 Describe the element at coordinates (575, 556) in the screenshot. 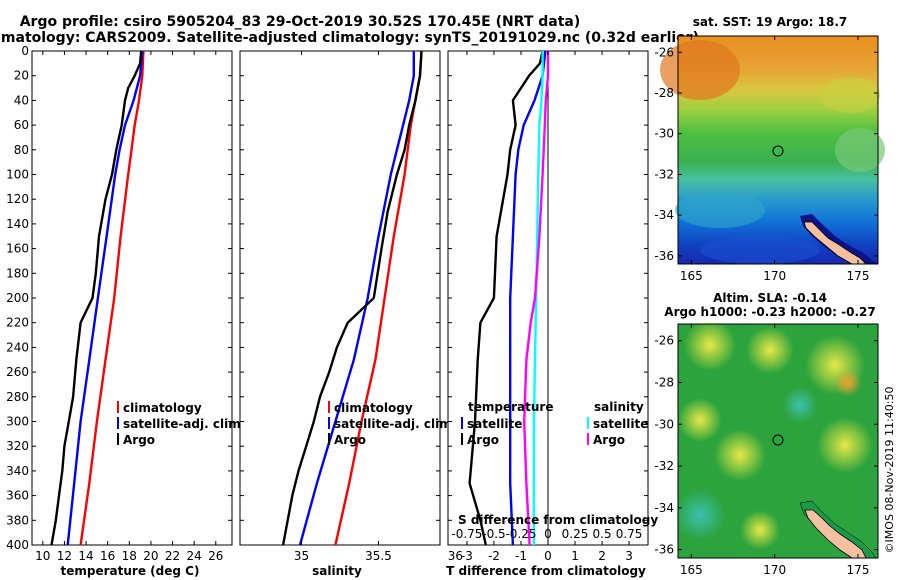

I see `x-tick-label: 1` at that location.